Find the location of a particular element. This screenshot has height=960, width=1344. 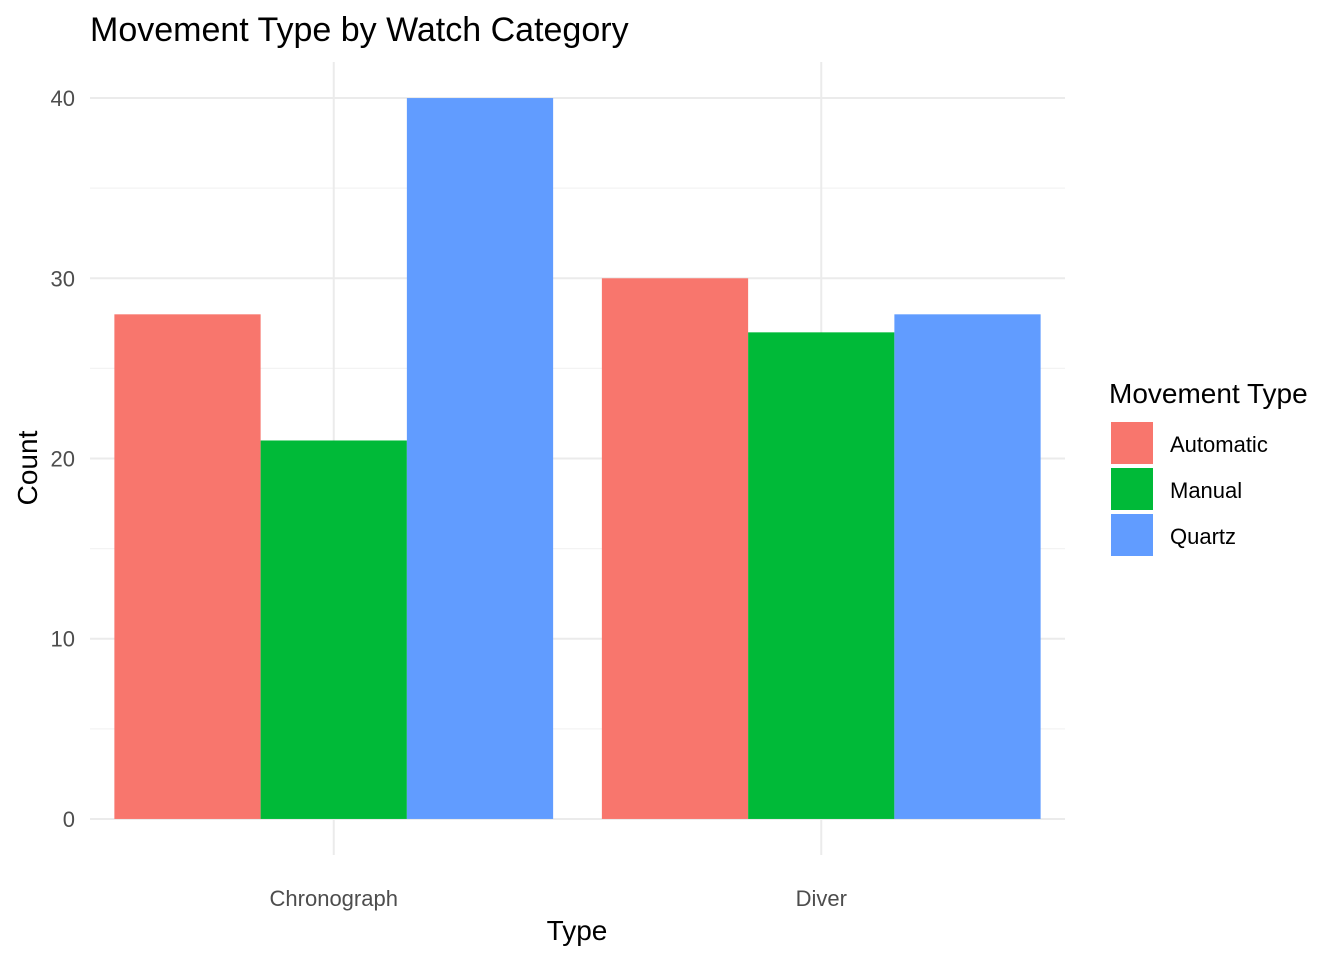

bar-quartz-diver is located at coordinates (967, 566).